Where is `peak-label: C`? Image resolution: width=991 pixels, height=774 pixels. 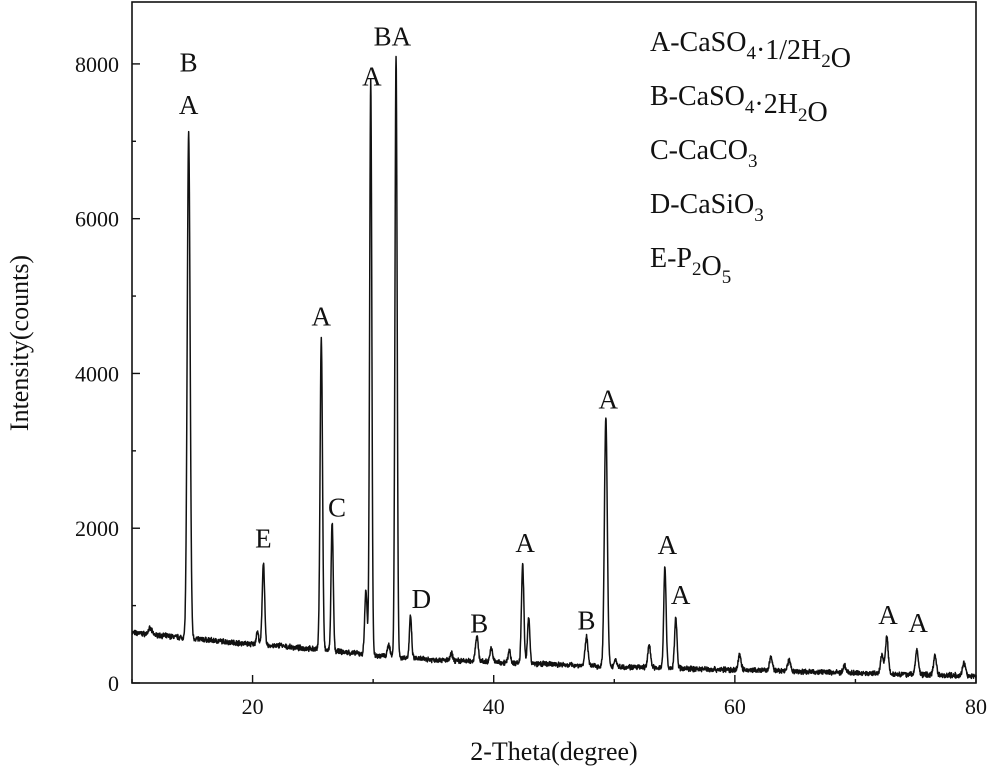
peak-label: C is located at coordinates (337, 508).